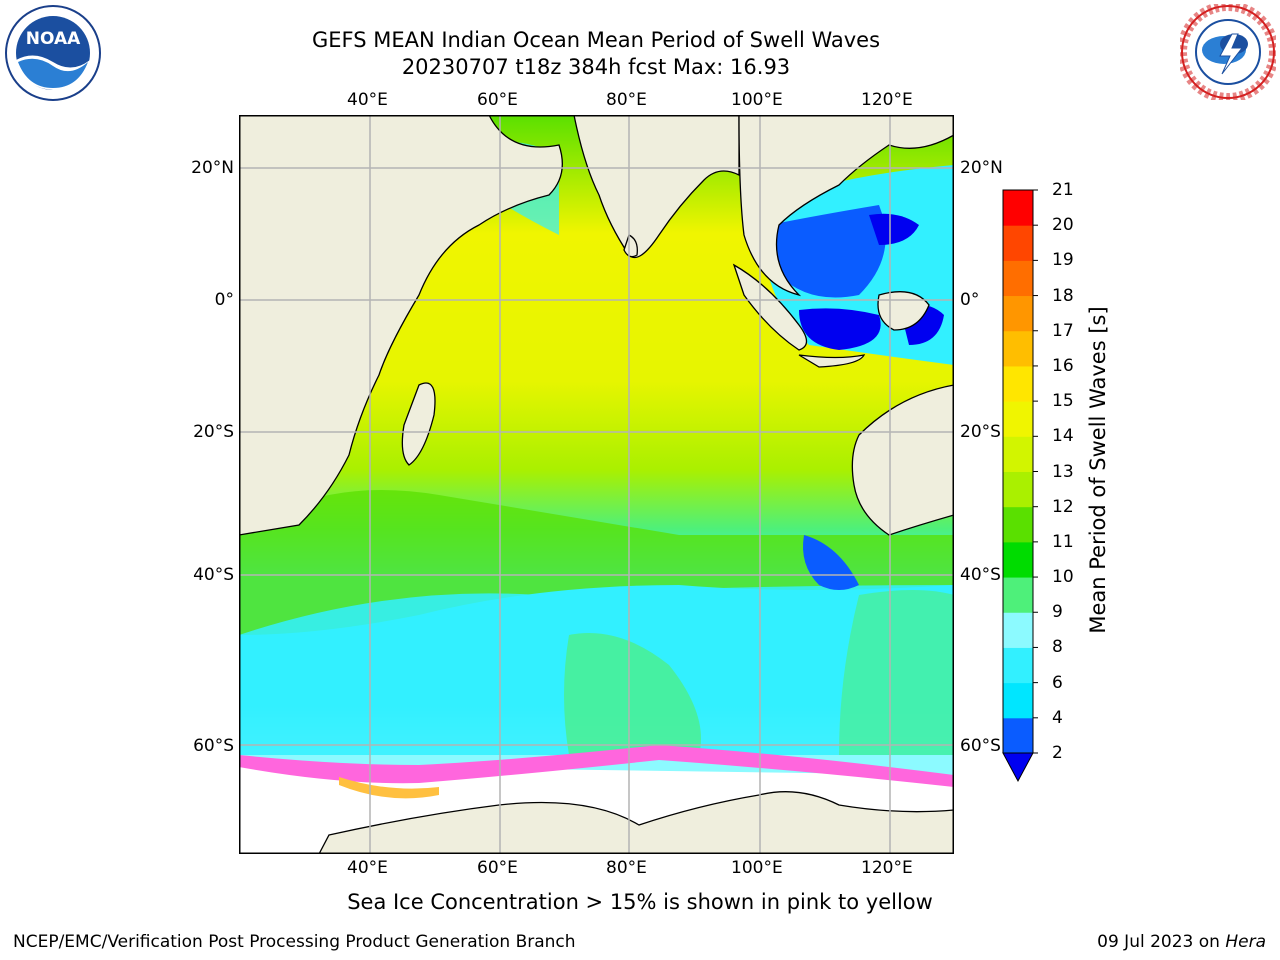 The height and width of the screenshot is (960, 1280). Describe the element at coordinates (757, 100) in the screenshot. I see `lon-tick-top-100e: 100°E` at that location.